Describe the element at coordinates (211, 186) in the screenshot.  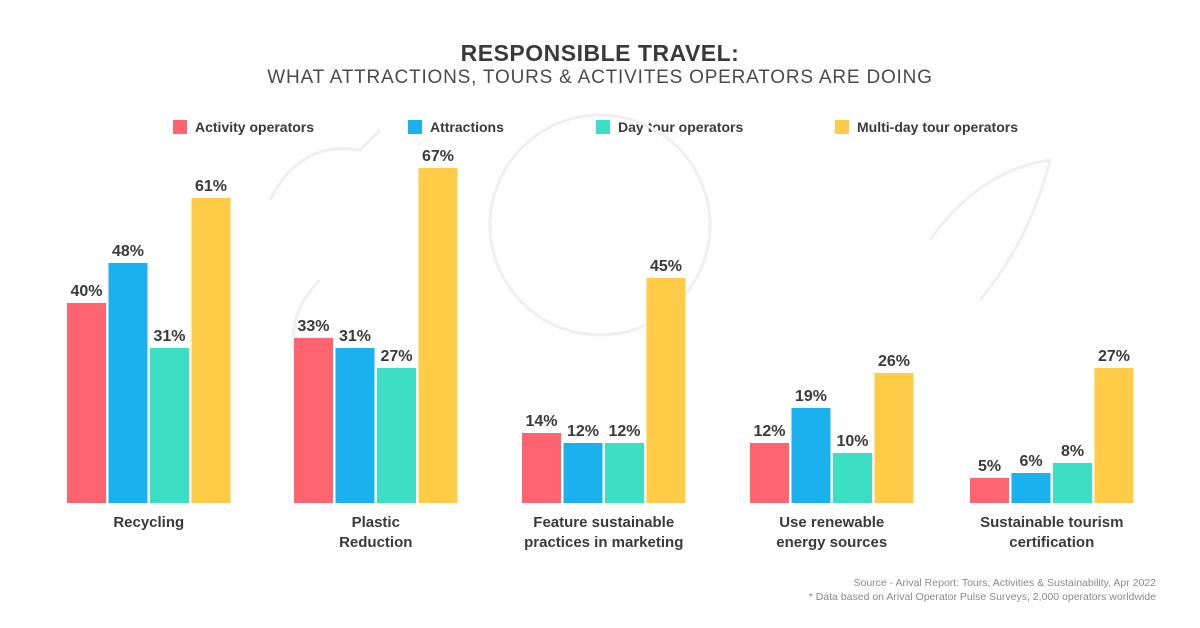
I see `data-label: 61%` at that location.